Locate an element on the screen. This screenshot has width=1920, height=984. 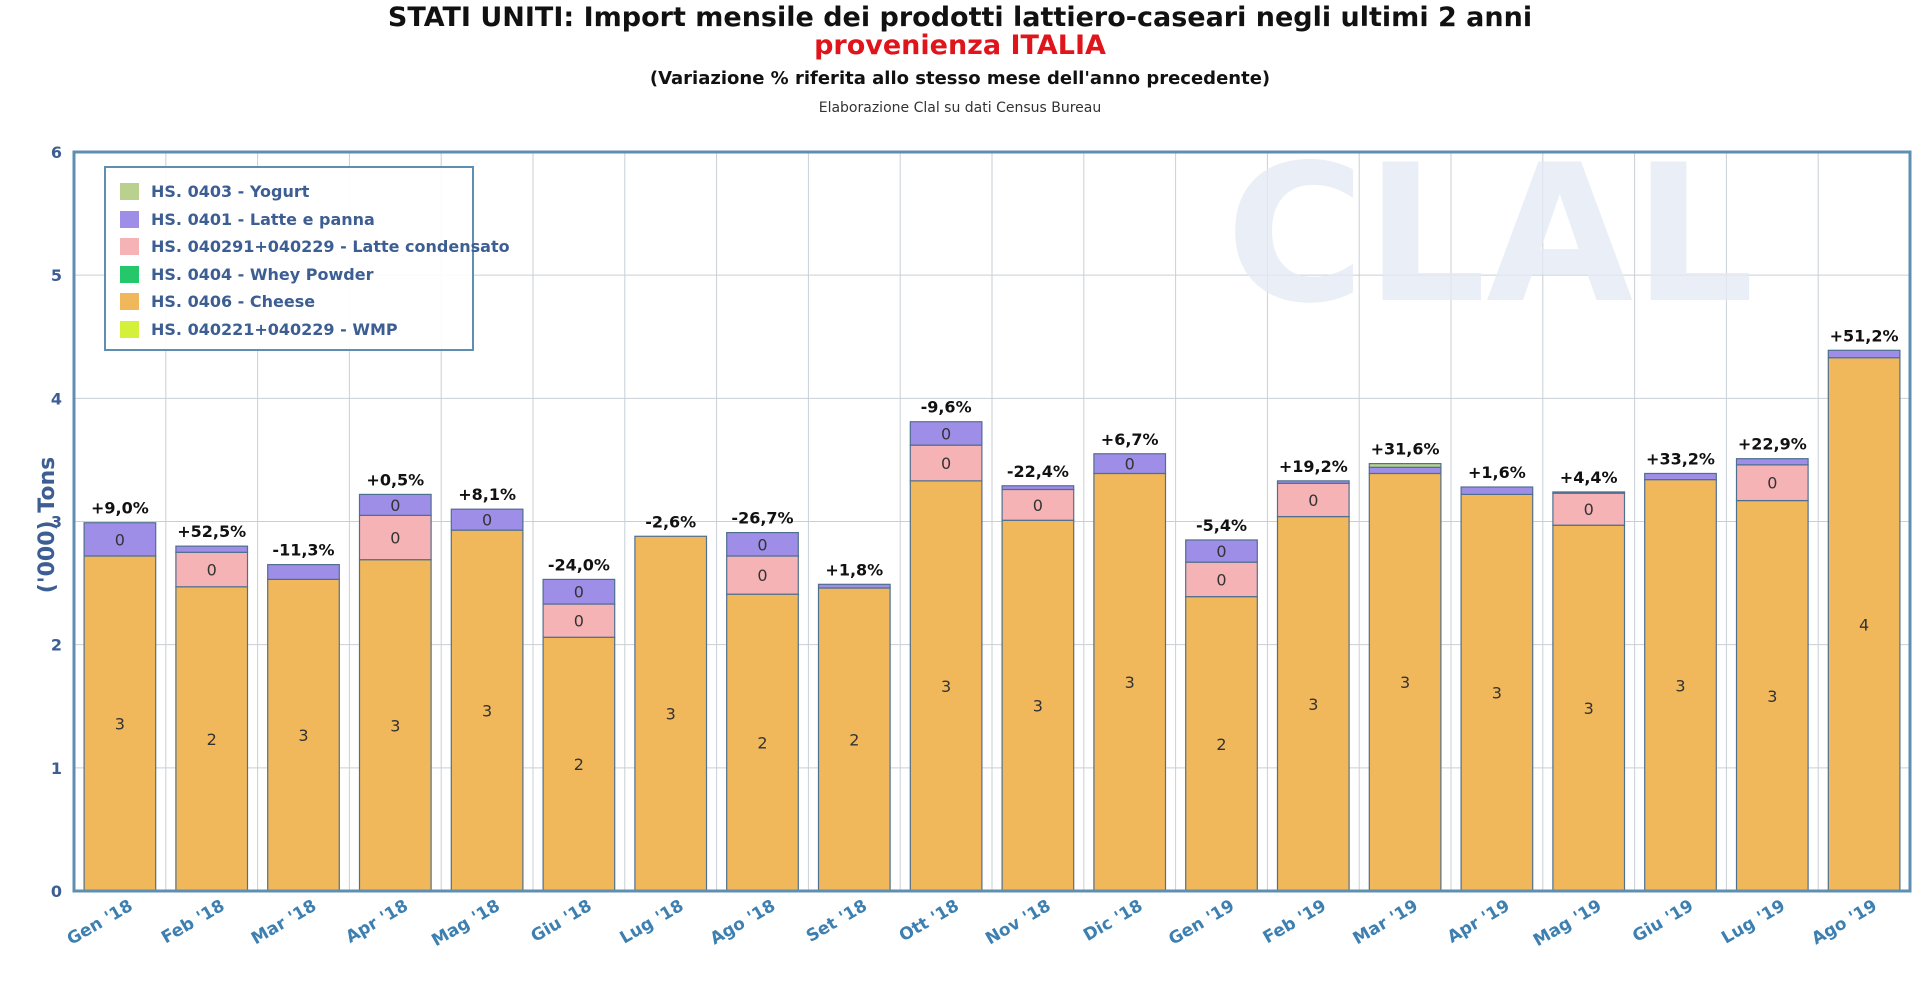
legend-label: HS. 0401 - Latte e panna is located at coordinates (263, 219).